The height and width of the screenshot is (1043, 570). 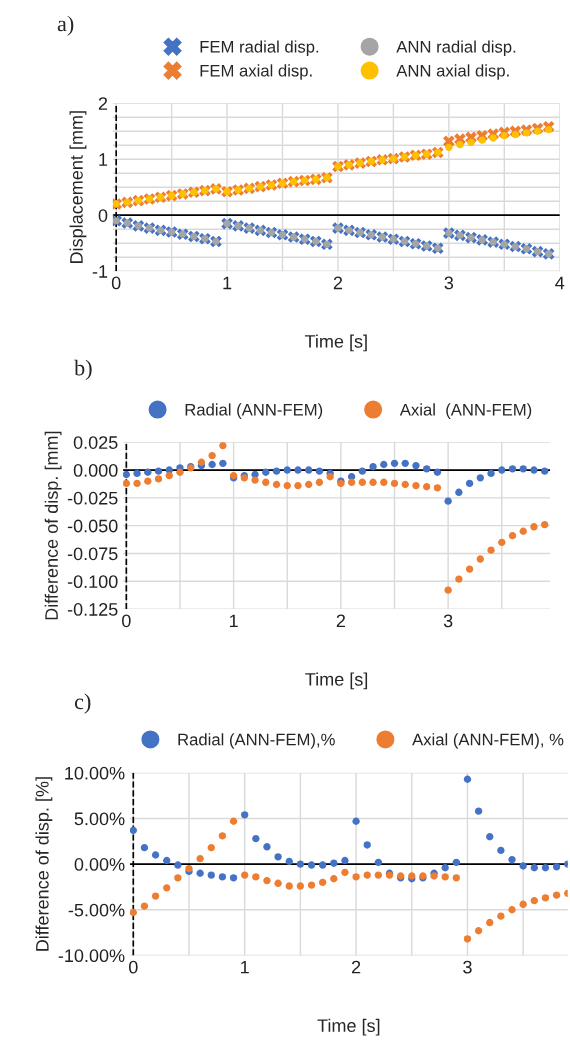 What do you see at coordinates (95, 470) in the screenshot?
I see `y-tick-label: 0.000` at bounding box center [95, 470].